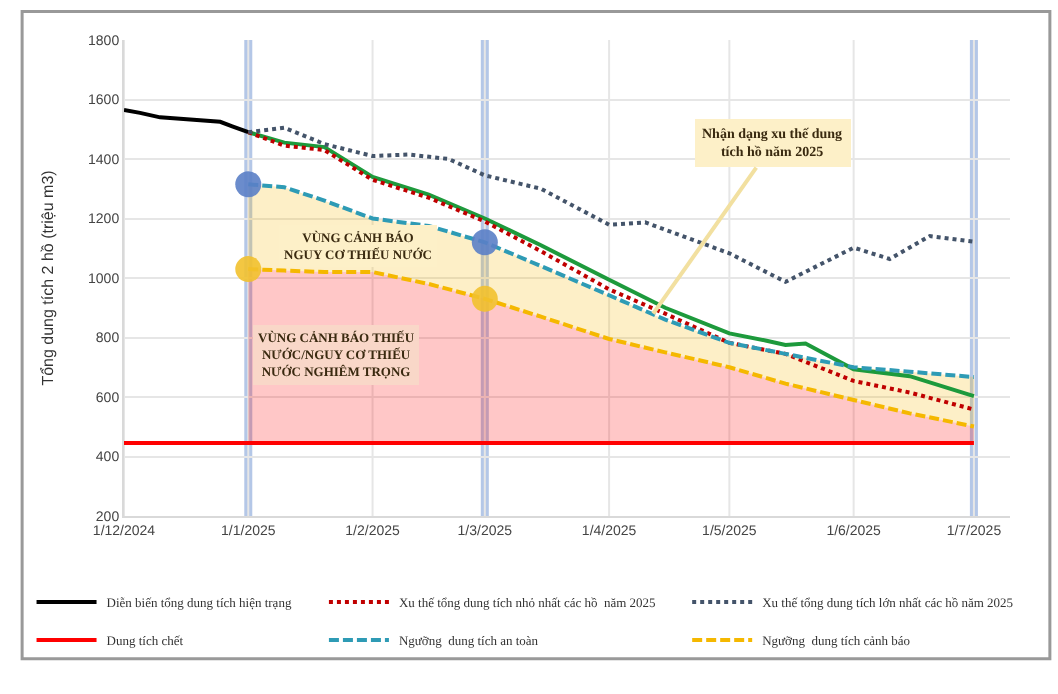  I want to click on line-series, so click(187, 121).